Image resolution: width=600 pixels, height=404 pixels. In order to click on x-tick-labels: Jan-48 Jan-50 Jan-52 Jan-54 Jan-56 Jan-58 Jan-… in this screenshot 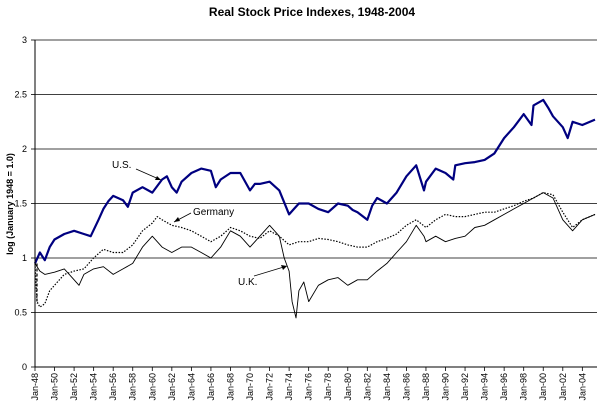, I will do `click(308, 387)`.